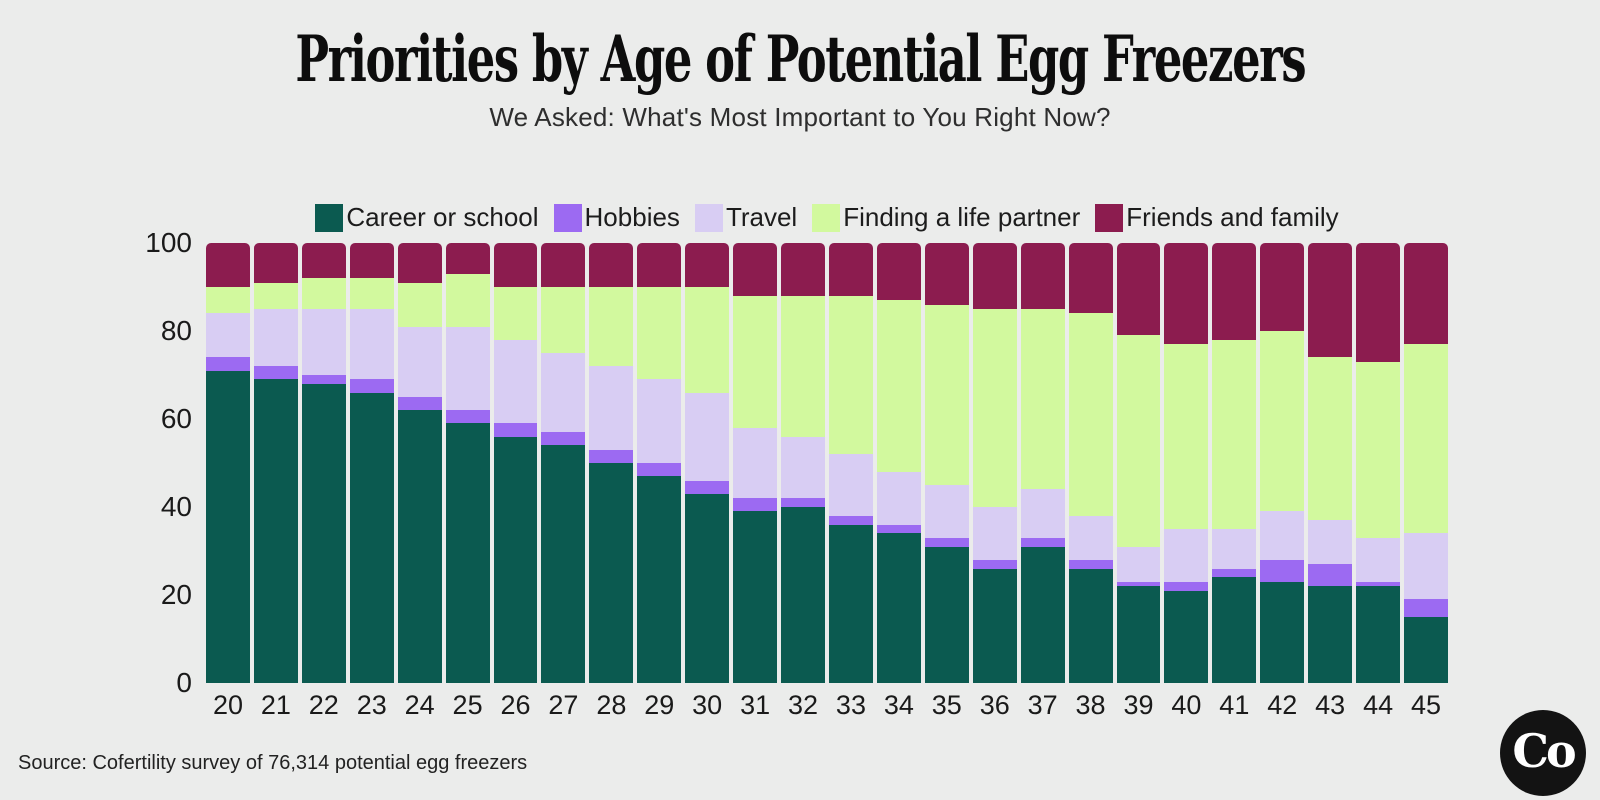 The height and width of the screenshot is (800, 1600). I want to click on y-tick-label-0: 0, so click(184, 682).